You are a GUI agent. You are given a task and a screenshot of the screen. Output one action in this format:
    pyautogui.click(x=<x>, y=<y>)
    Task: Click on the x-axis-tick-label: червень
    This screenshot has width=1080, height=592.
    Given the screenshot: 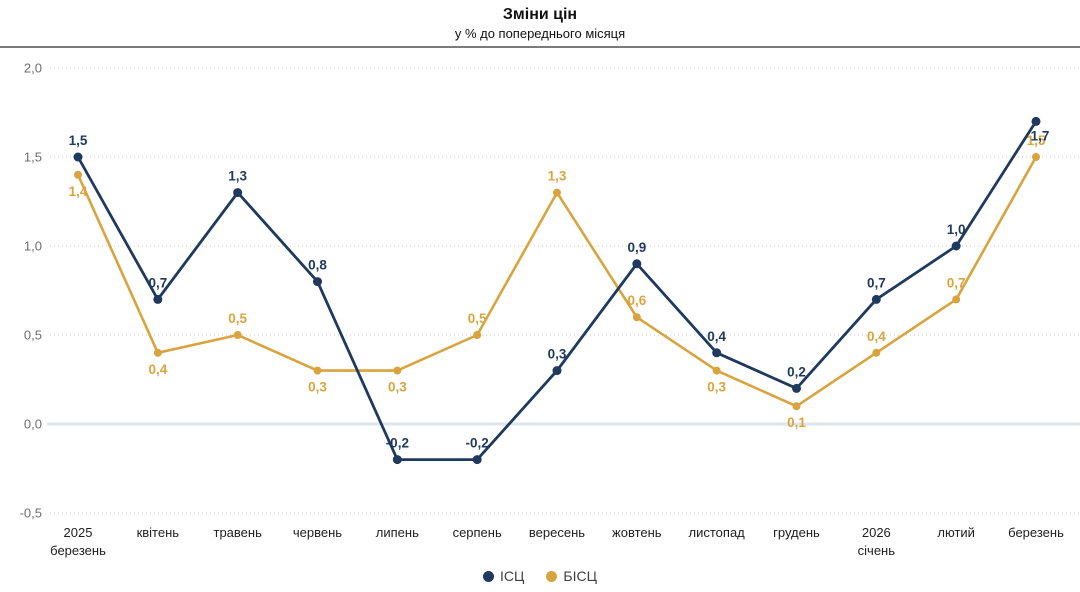 What is the action you would take?
    pyautogui.click(x=317, y=532)
    